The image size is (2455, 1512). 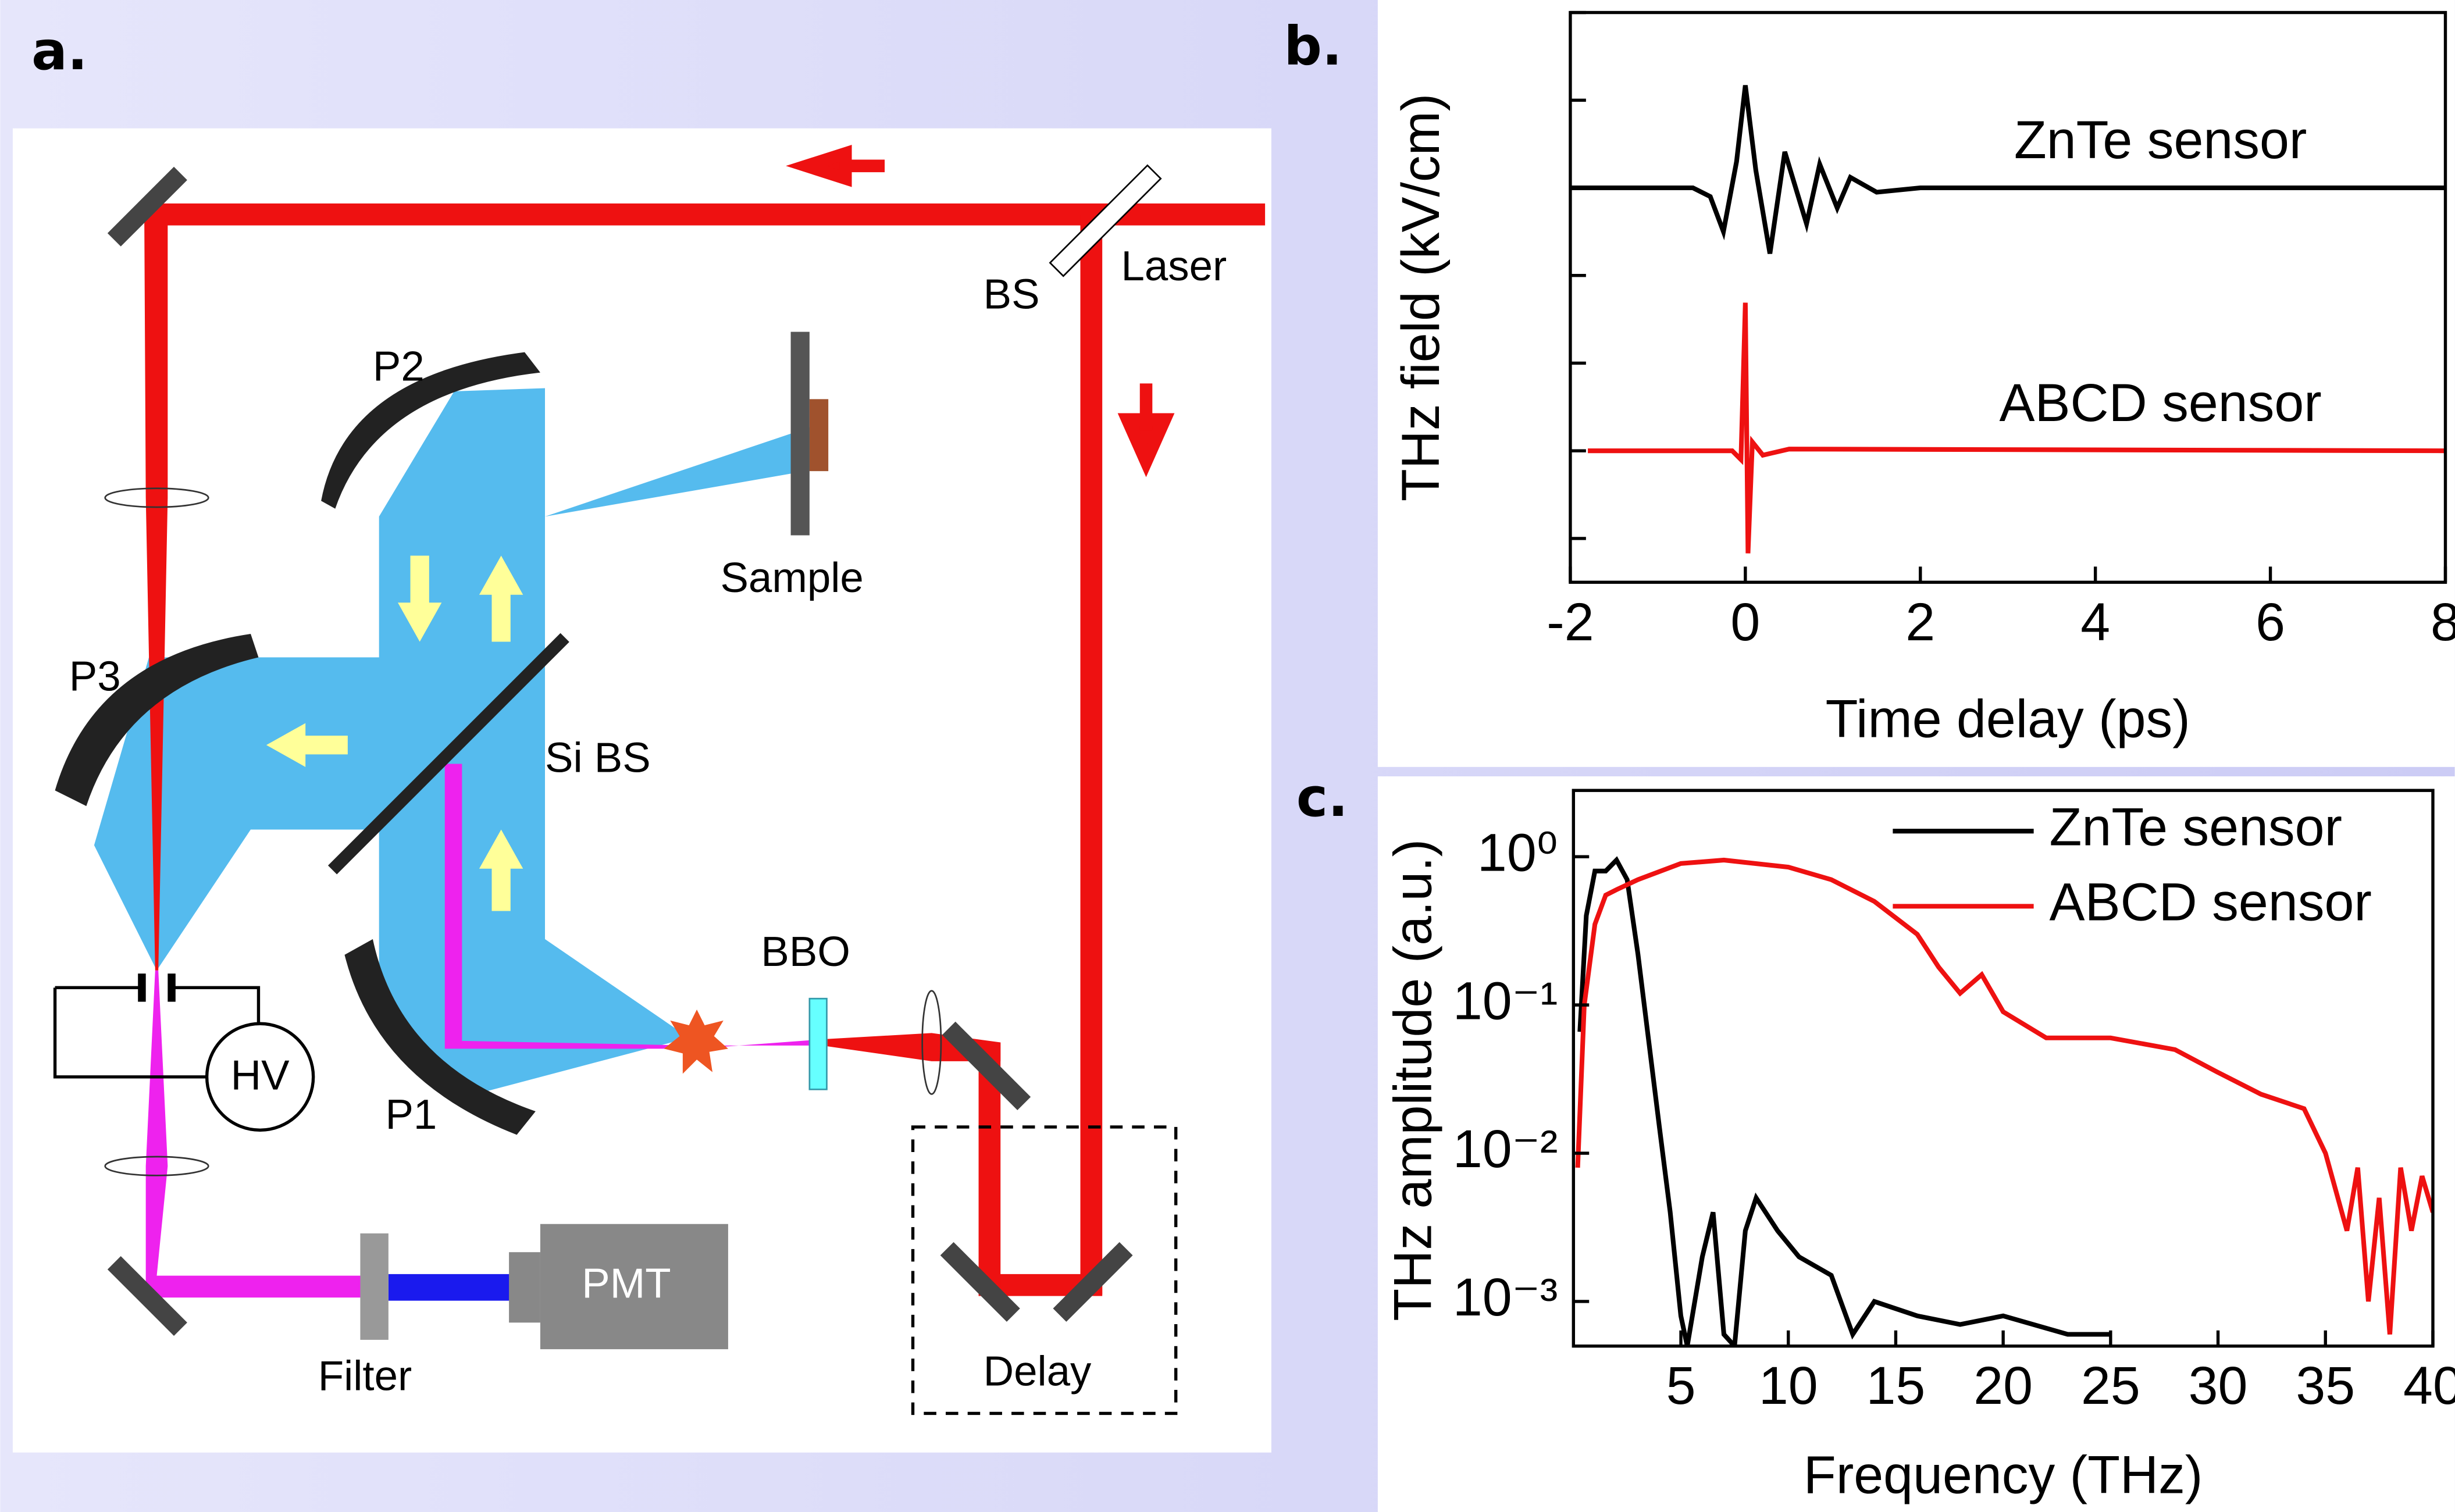 I want to click on x-tick-label: 10, so click(x=1788, y=1385).